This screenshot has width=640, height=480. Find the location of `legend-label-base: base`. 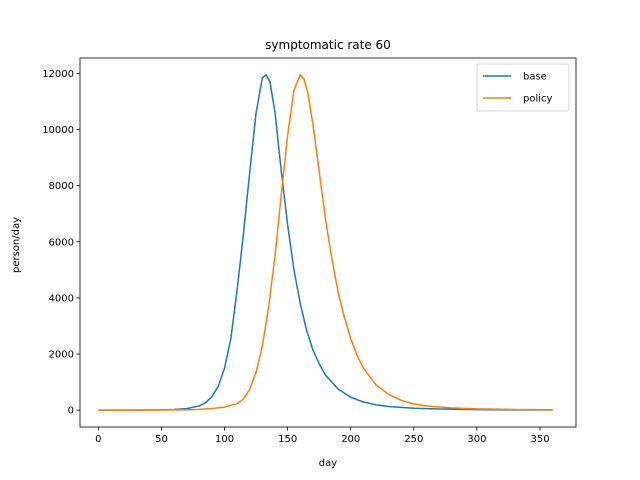

legend-label-base: base is located at coordinates (535, 77).